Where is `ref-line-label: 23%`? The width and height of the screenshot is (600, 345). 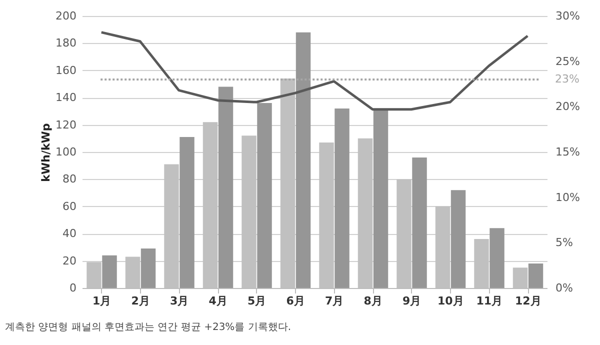
ref-line-label: 23% is located at coordinates (567, 79).